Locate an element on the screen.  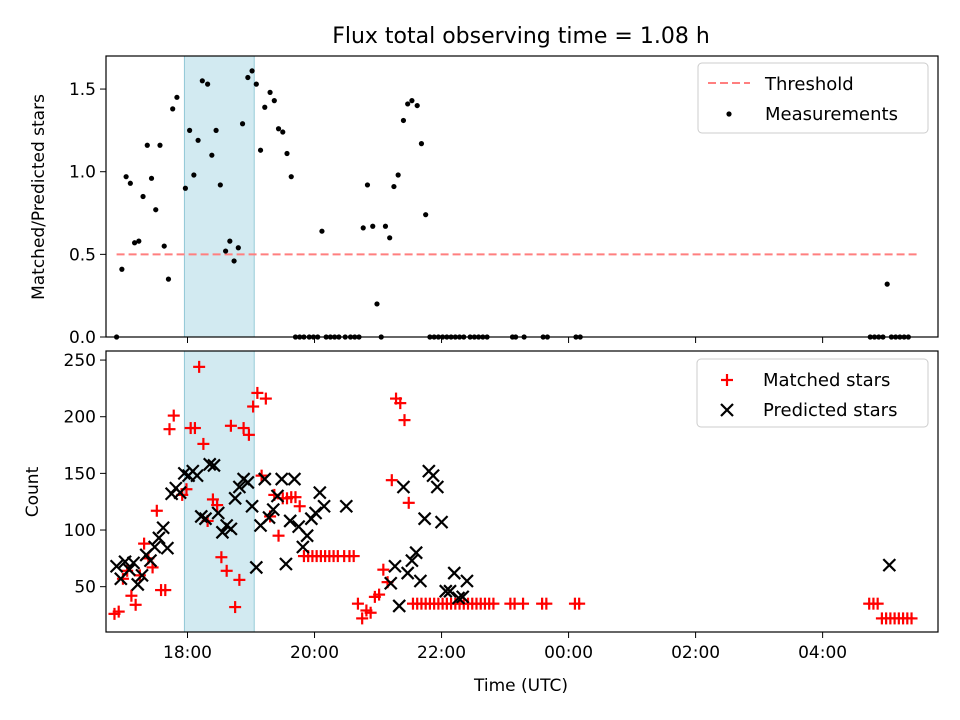
bottom-y-tick-label: 100 is located at coordinates (80, 531).